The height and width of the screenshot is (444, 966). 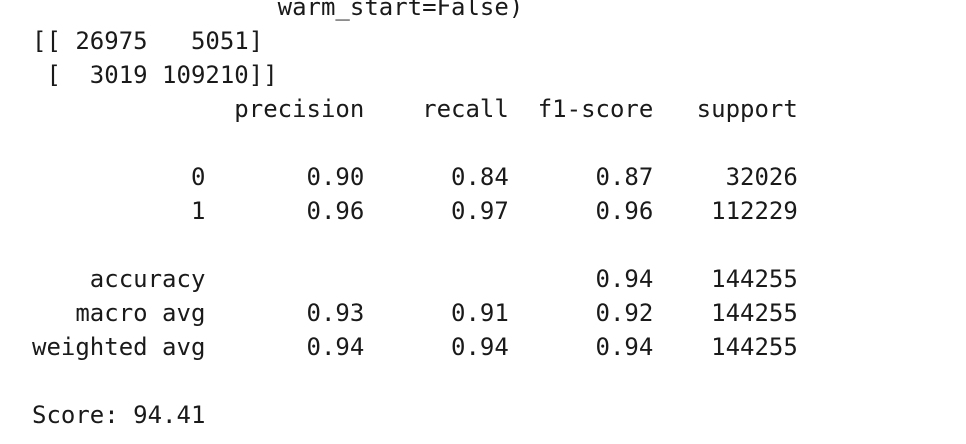 What do you see at coordinates (155, 75) in the screenshot?
I see `confusion-matrix-row-2: [ 3019 109210]]` at bounding box center [155, 75].